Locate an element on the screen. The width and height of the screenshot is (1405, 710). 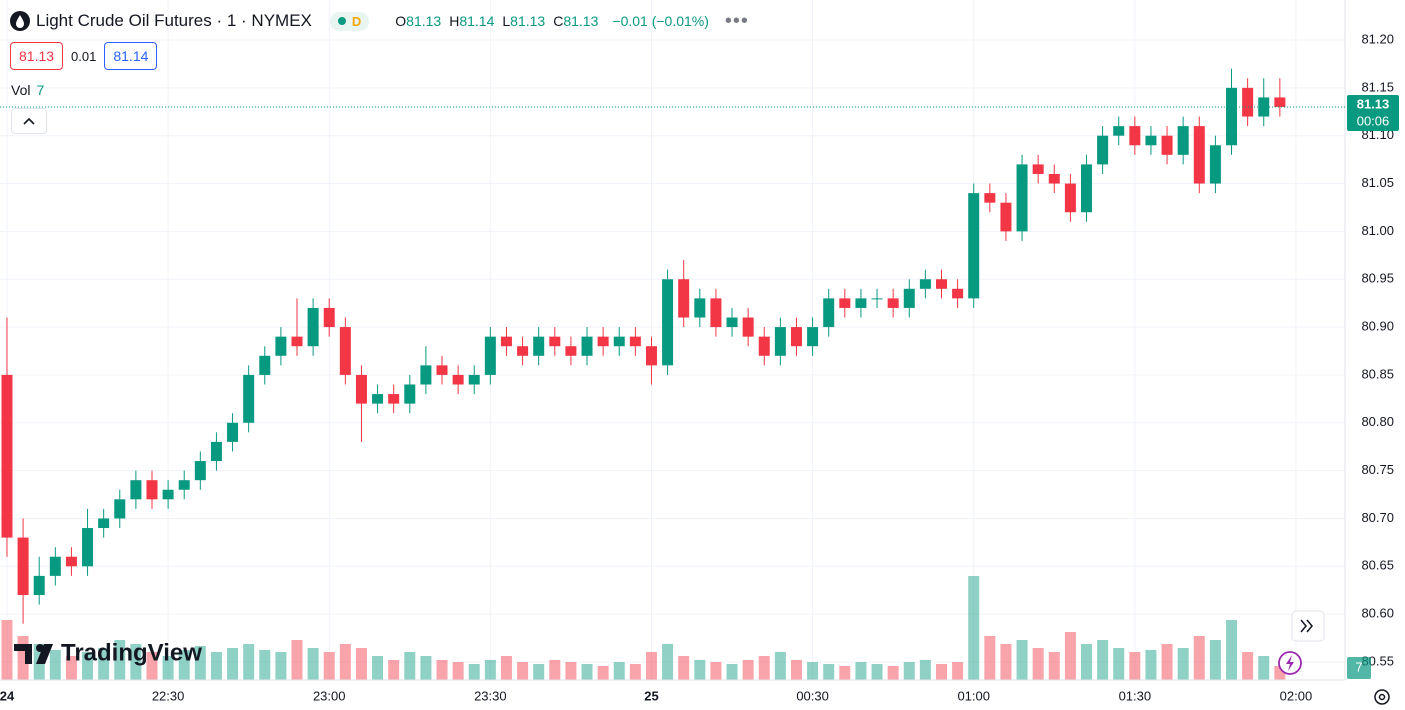
ohlc-item: C81.13 is located at coordinates (575, 21).